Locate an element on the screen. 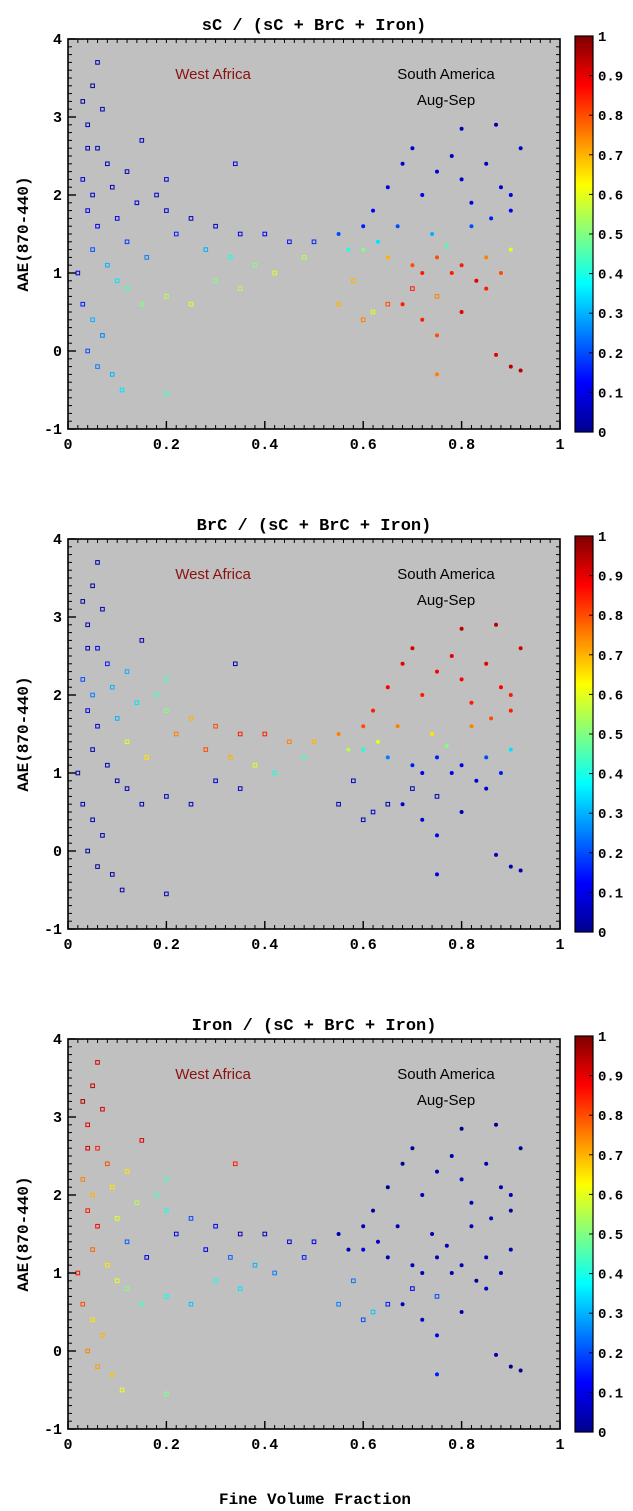  y-tick-label: 3 is located at coordinates (57, 618).